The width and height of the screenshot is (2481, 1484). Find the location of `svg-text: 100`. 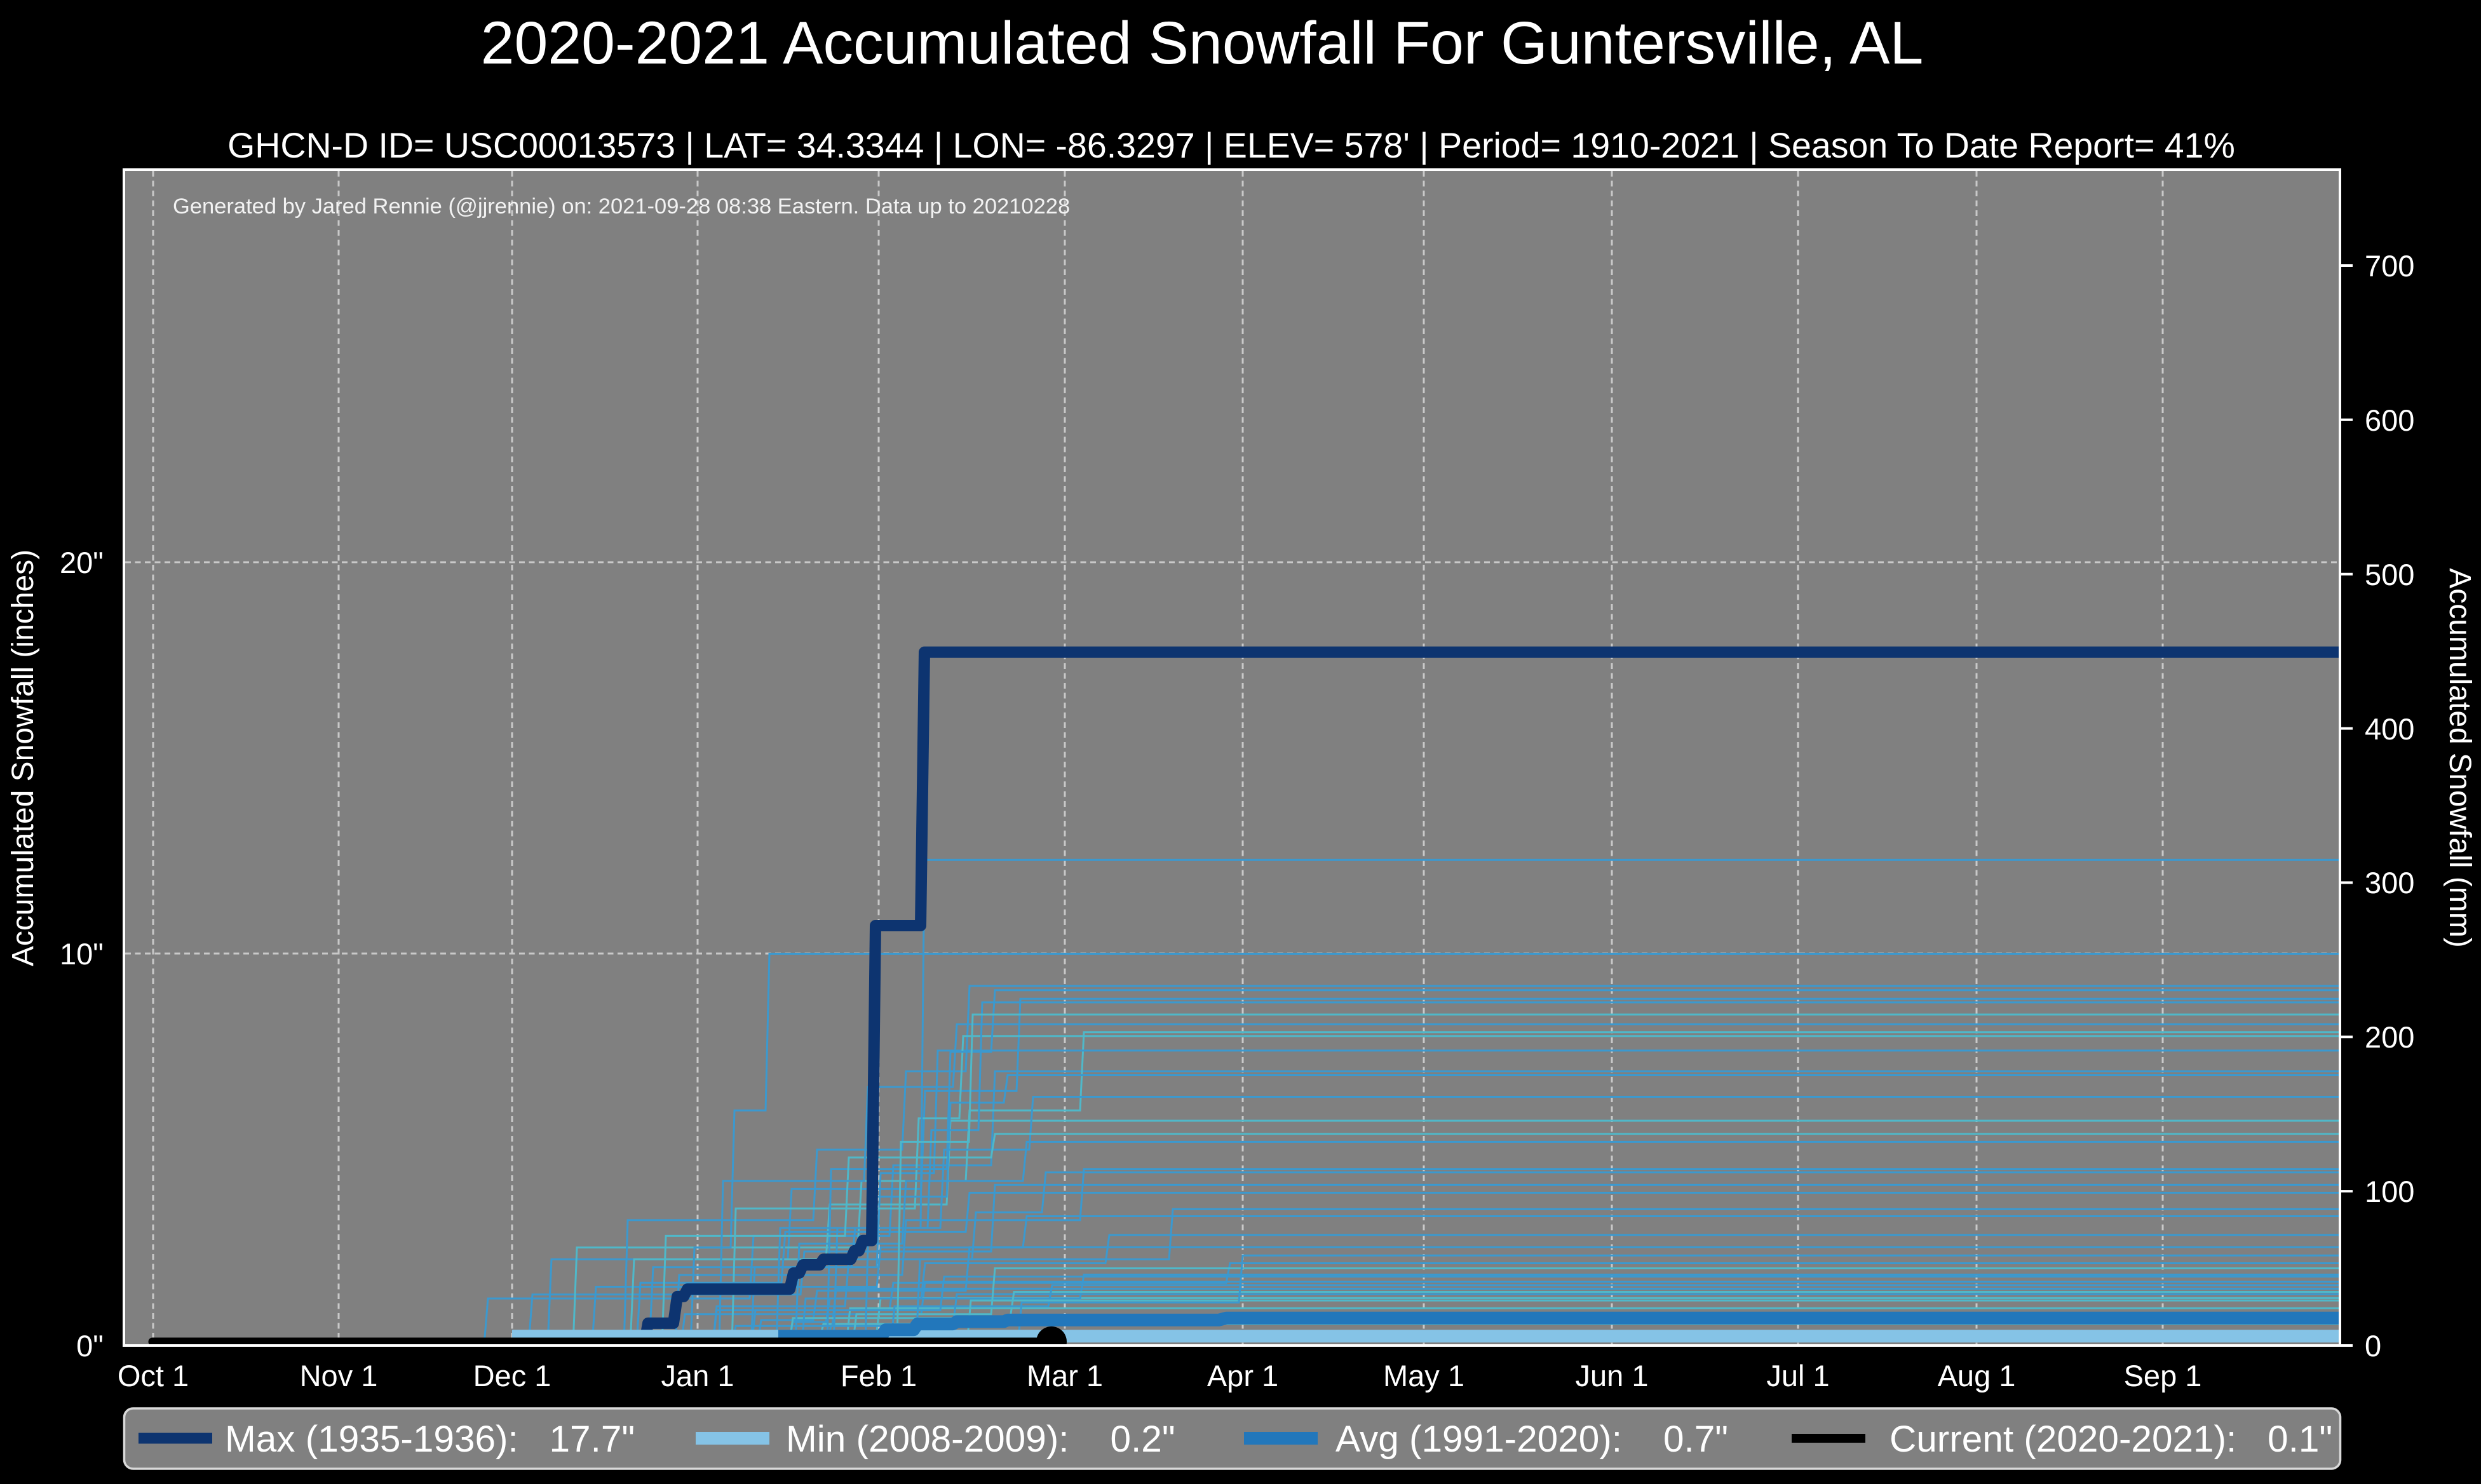

svg-text: 100 is located at coordinates (2389, 1191).